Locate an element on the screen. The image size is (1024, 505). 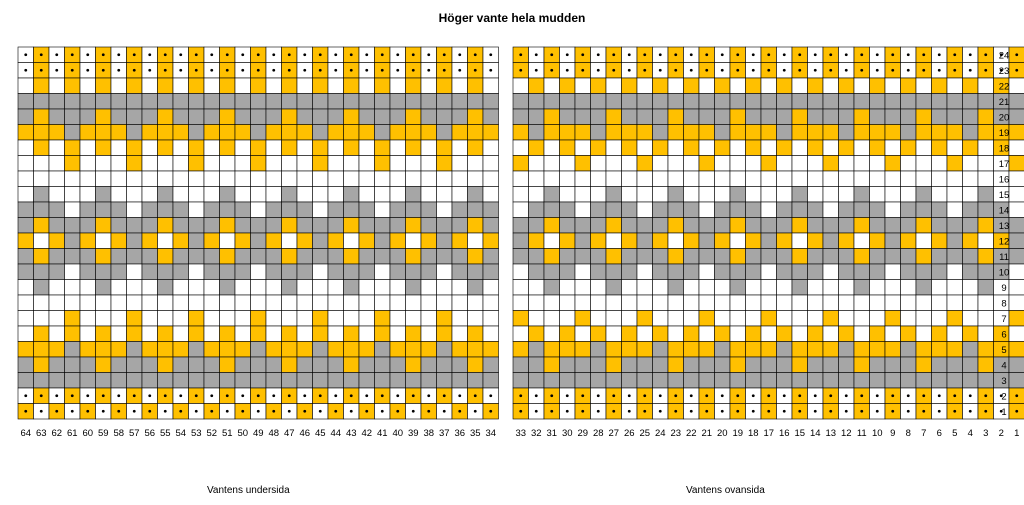
left-column-label: 48 is located at coordinates (273, 433).